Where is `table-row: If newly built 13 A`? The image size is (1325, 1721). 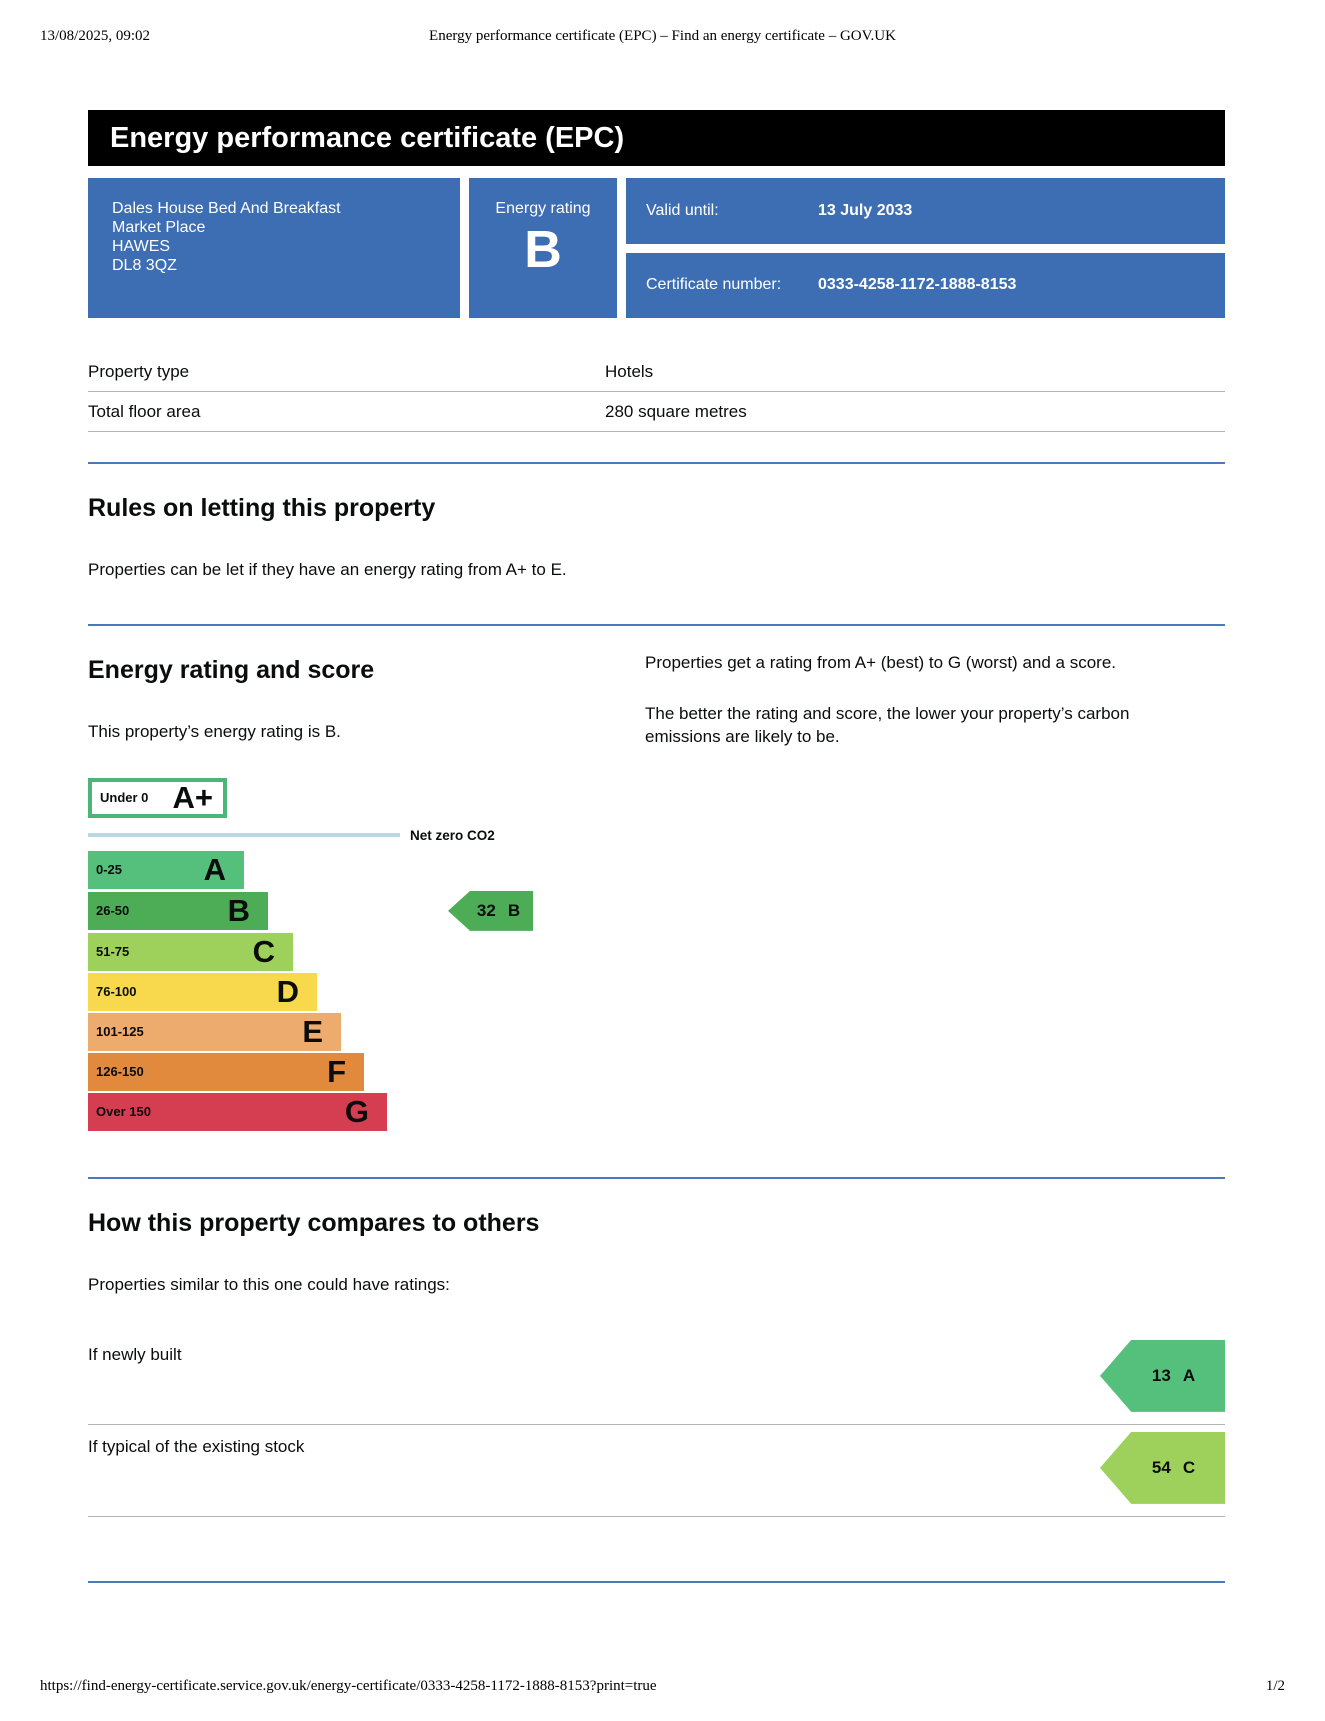 table-row: If newly built 13 A is located at coordinates (656, 1379).